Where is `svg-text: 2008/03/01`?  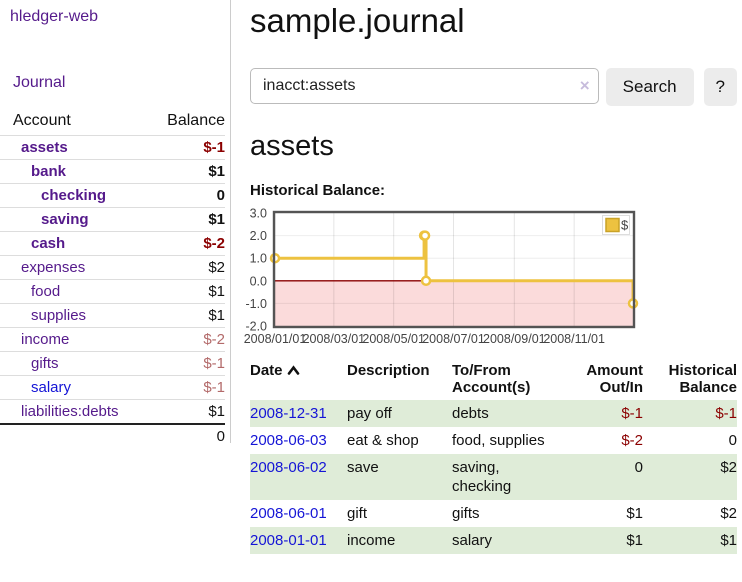
svg-text: 2008/03/01 is located at coordinates (334, 339).